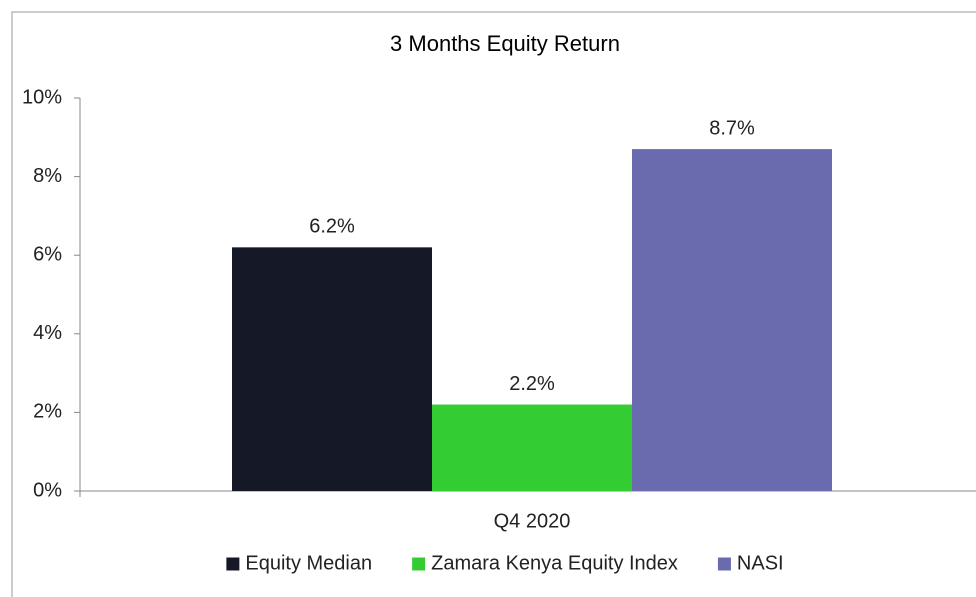 This screenshot has width=976, height=597. I want to click on y-tick-label: 4%, so click(47, 333).